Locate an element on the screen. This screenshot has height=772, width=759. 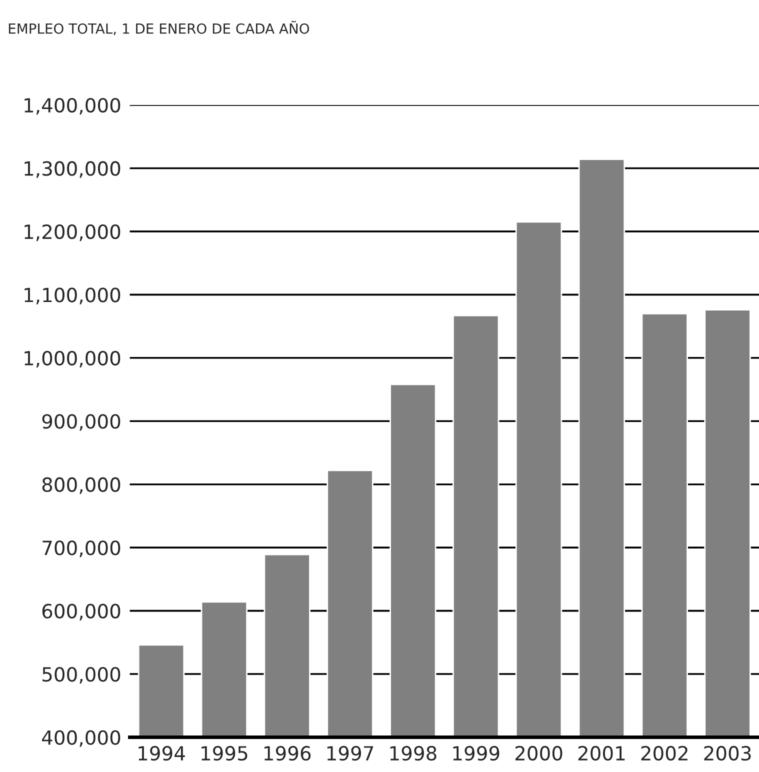
x-tick-label: 1998 is located at coordinates (413, 753).